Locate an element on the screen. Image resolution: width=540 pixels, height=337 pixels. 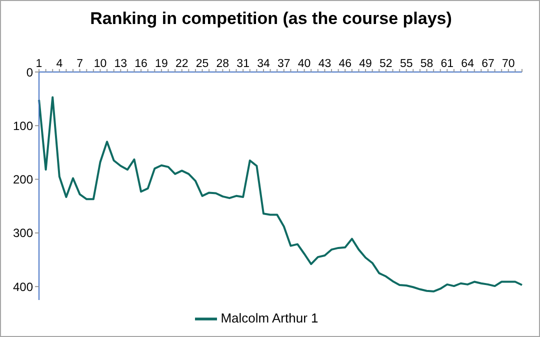
x-tick-label: 16 is located at coordinates (141, 64).